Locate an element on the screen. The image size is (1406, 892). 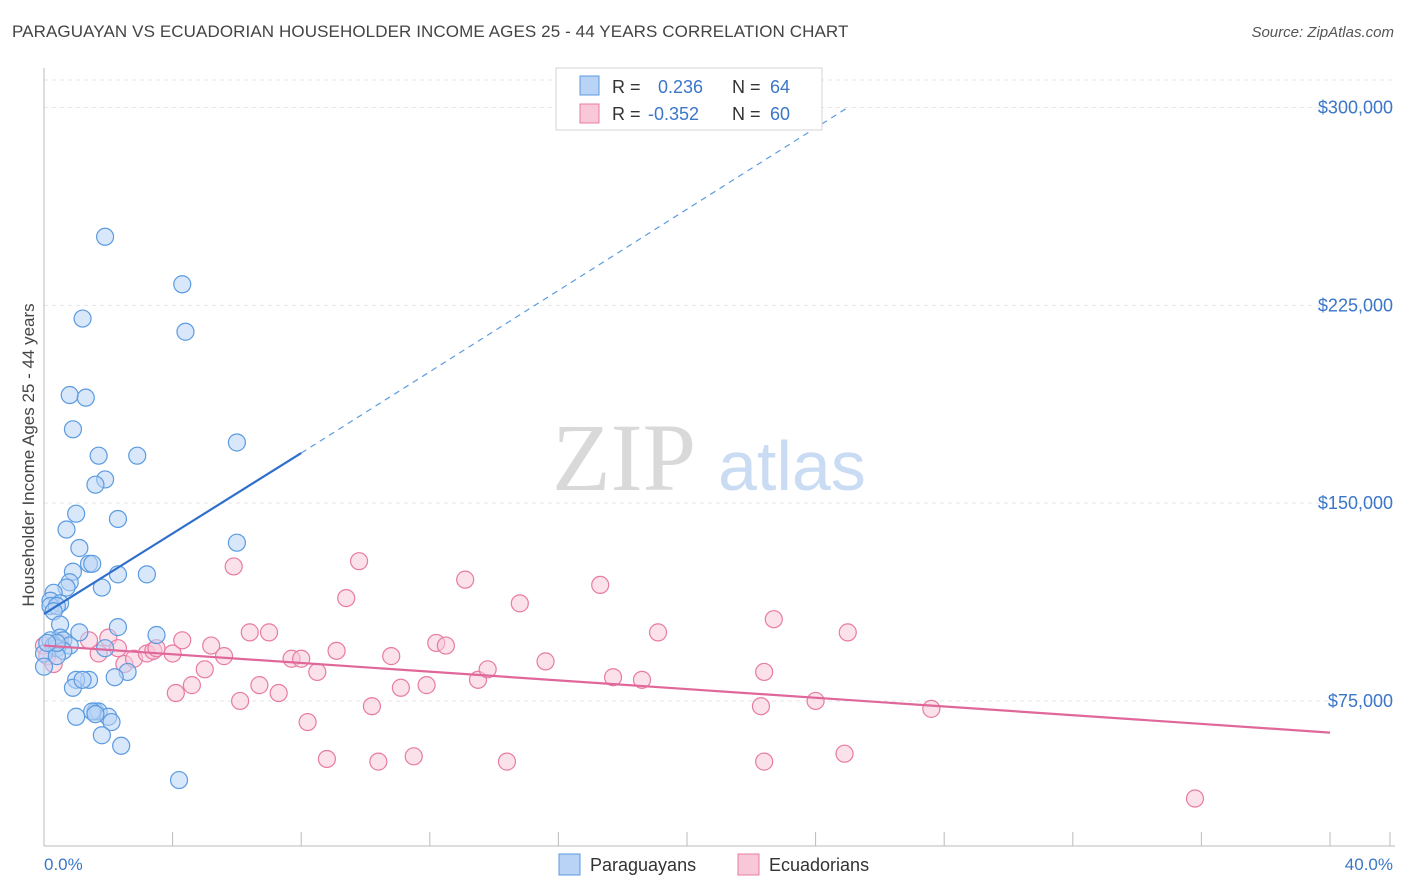
legend-ecuadorians-label: Ecuadorians is located at coordinates (819, 865).